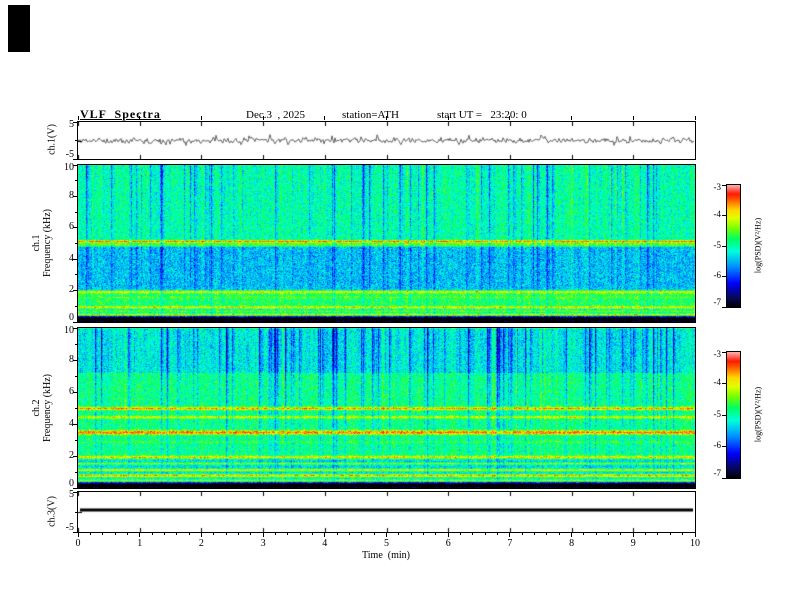 The image size is (792, 612). I want to click on ch2-frequency-axis-label-line1: ch.2, so click(36, 408).